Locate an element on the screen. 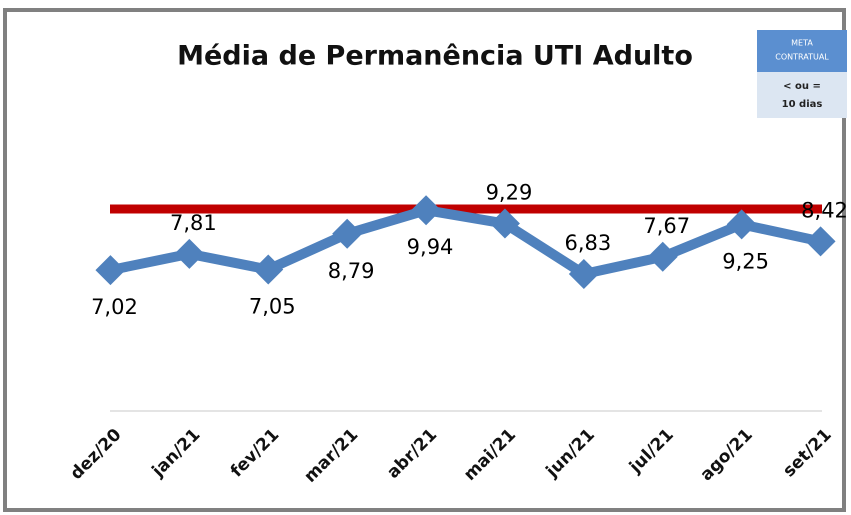 The height and width of the screenshot is (515, 851). chart-title: Média de Permanência UTI Adulto is located at coordinates (435, 56).